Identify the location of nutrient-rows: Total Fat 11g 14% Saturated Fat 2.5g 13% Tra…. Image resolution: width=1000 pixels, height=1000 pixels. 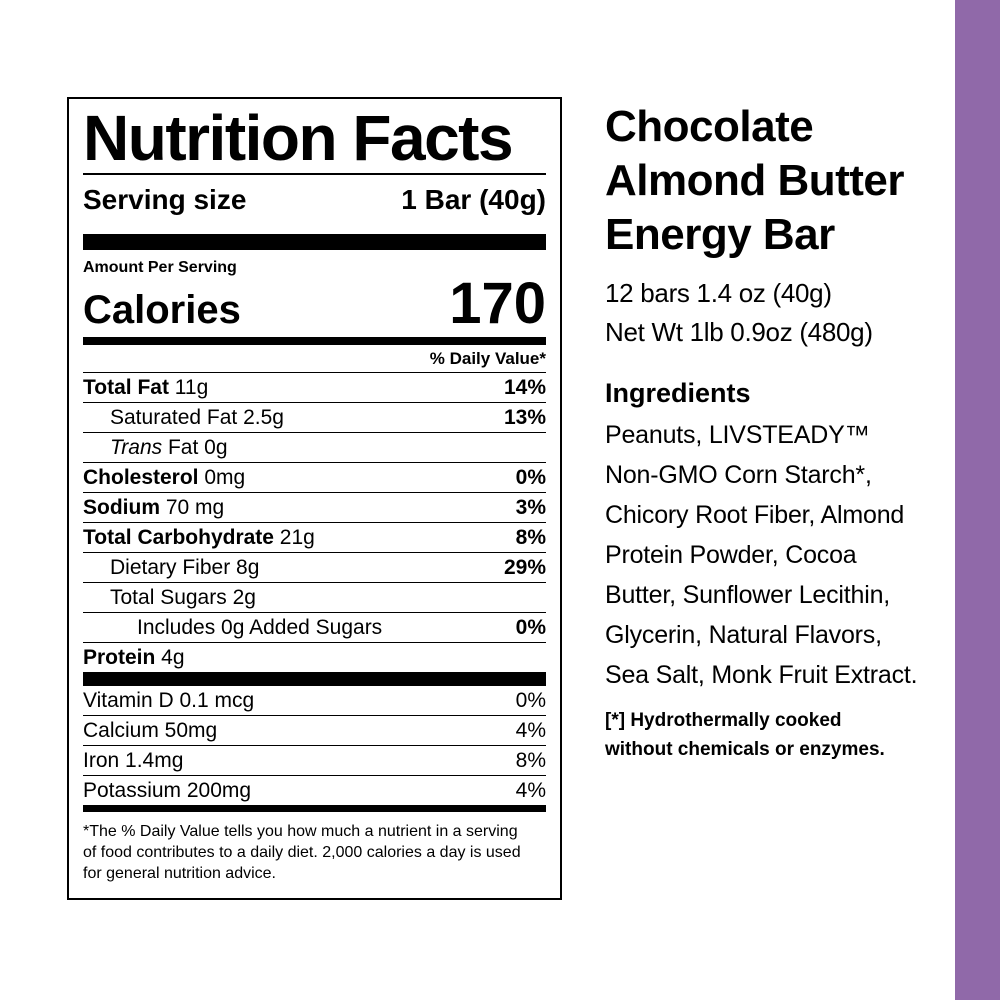
(314, 522).